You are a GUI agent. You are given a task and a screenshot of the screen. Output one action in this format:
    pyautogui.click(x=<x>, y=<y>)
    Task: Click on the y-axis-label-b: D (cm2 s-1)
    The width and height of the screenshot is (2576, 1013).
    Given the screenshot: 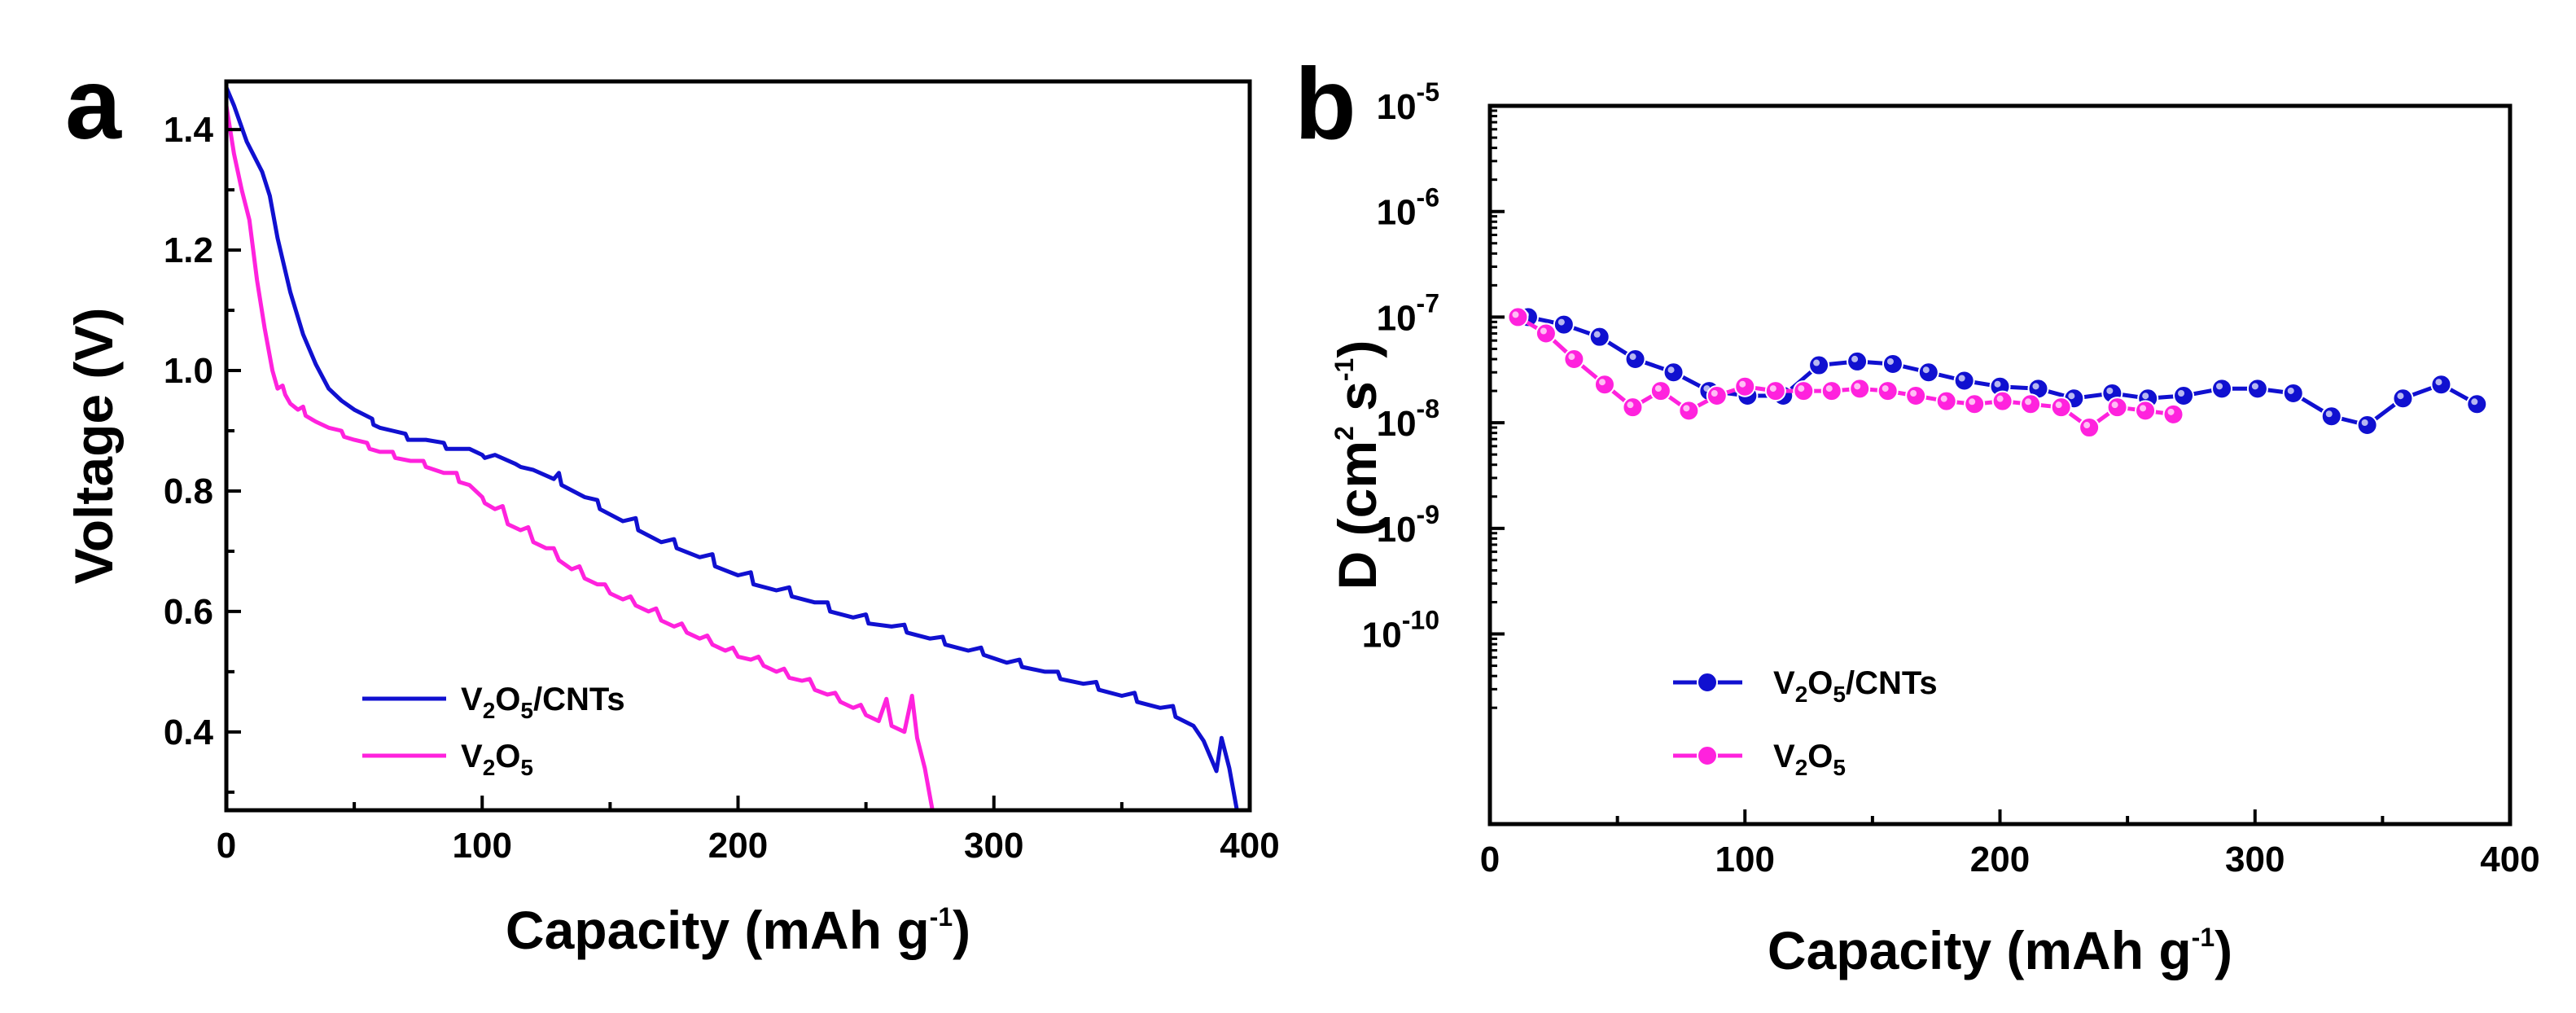 What is the action you would take?
    pyautogui.click(x=1357, y=465)
    